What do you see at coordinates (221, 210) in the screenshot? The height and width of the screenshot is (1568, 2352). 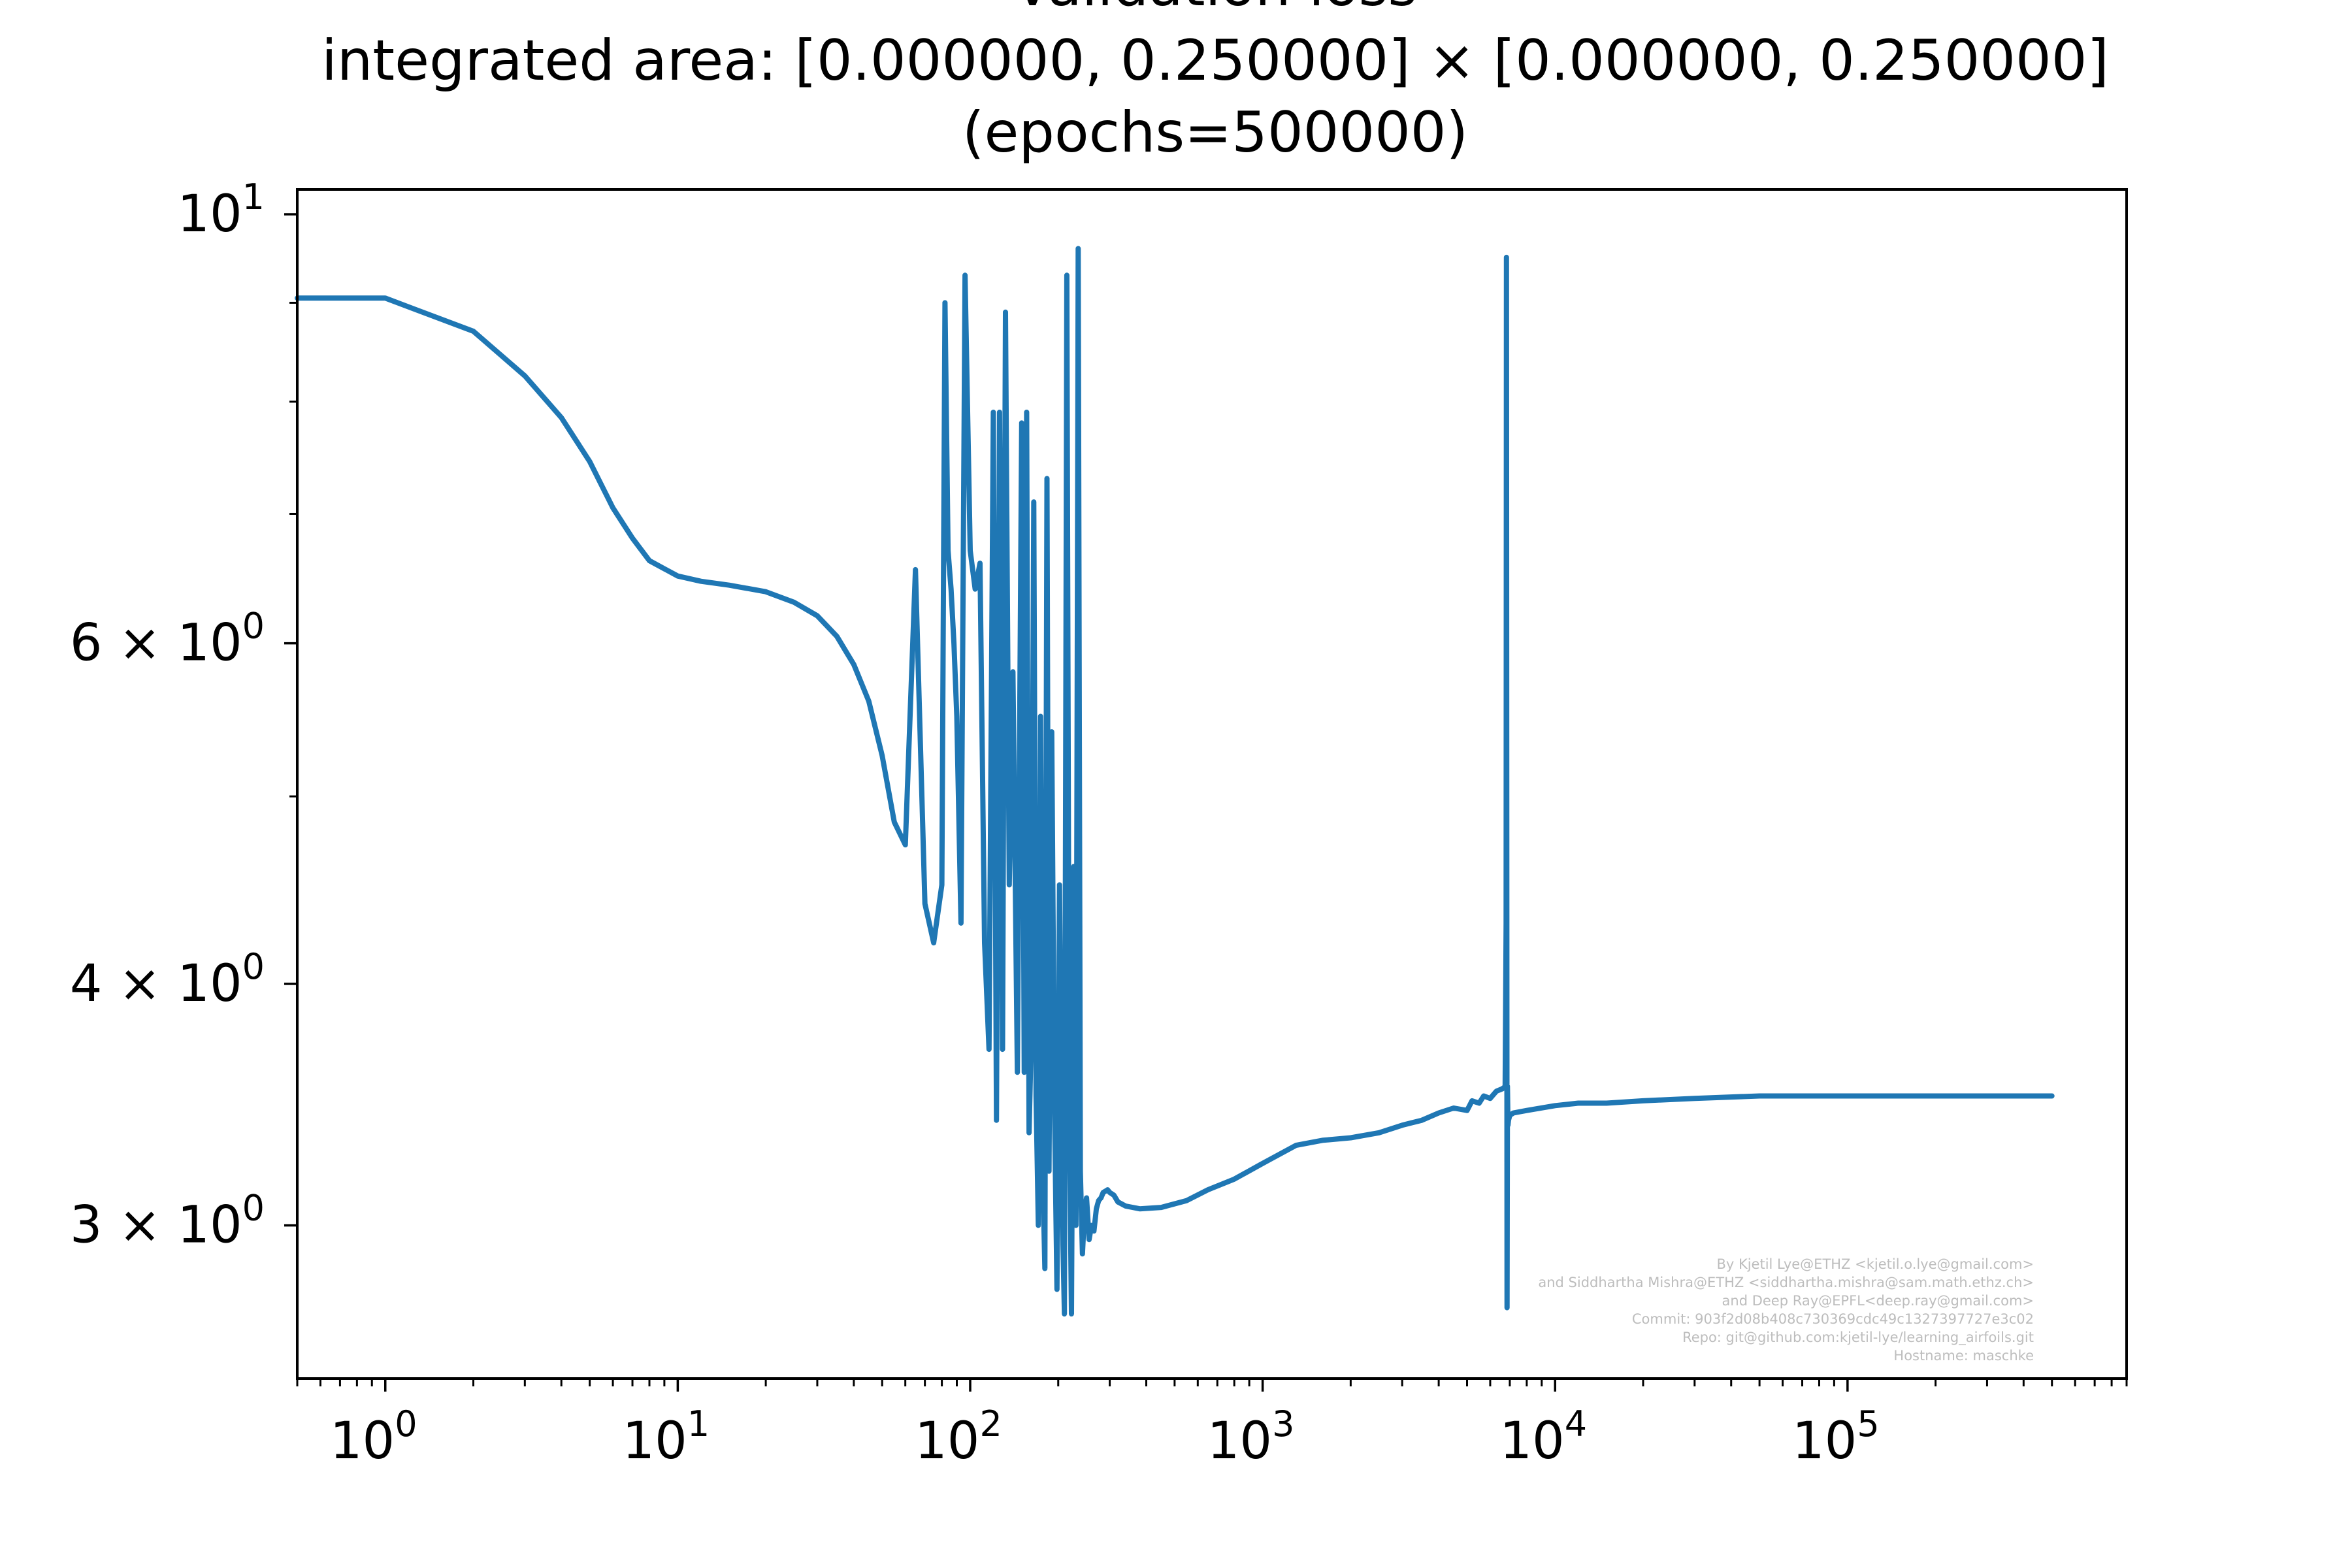 I see `y-tick-label: 101` at bounding box center [221, 210].